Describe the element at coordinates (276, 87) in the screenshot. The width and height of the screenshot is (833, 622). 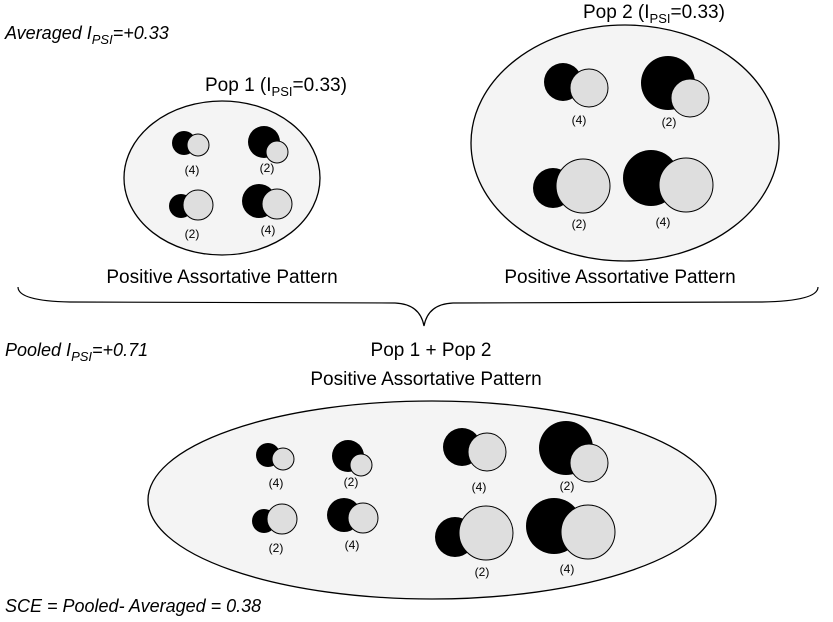
I see `pop1-title: Pop 1 (IPSI=0.33)` at that location.